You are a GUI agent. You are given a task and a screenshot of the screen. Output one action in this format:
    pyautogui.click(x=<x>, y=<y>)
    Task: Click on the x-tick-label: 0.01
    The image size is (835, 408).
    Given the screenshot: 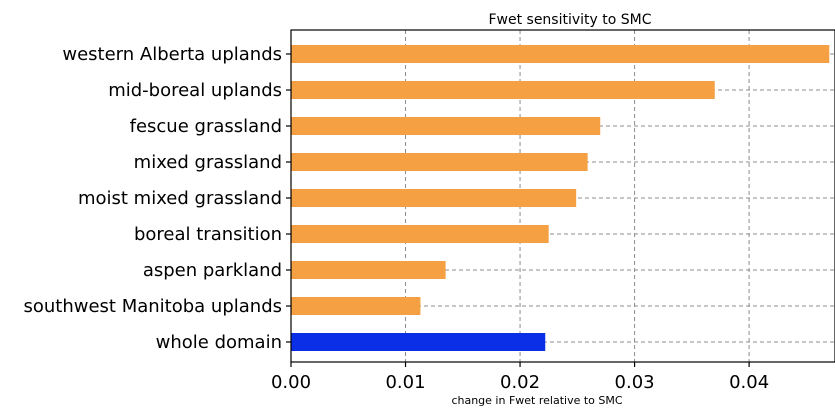 What is the action you would take?
    pyautogui.click(x=405, y=382)
    